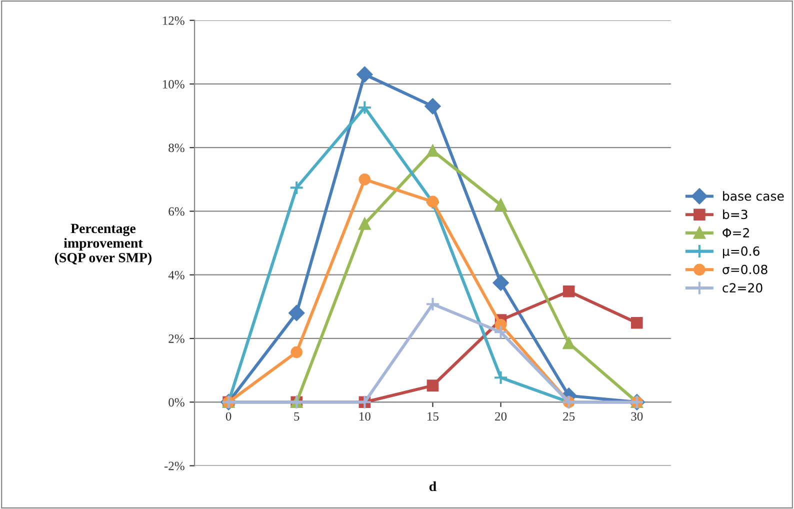  What do you see at coordinates (741, 252) in the screenshot?
I see `legend-label: μ=0.6` at bounding box center [741, 252].